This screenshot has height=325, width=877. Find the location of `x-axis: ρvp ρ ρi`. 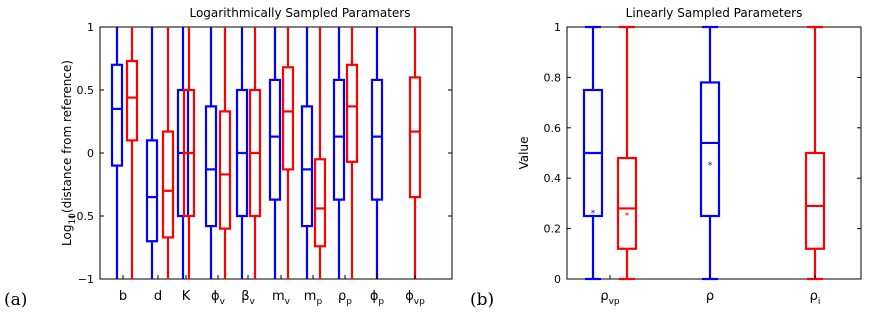

x-axis: ρvp ρ ρi is located at coordinates (710, 291).